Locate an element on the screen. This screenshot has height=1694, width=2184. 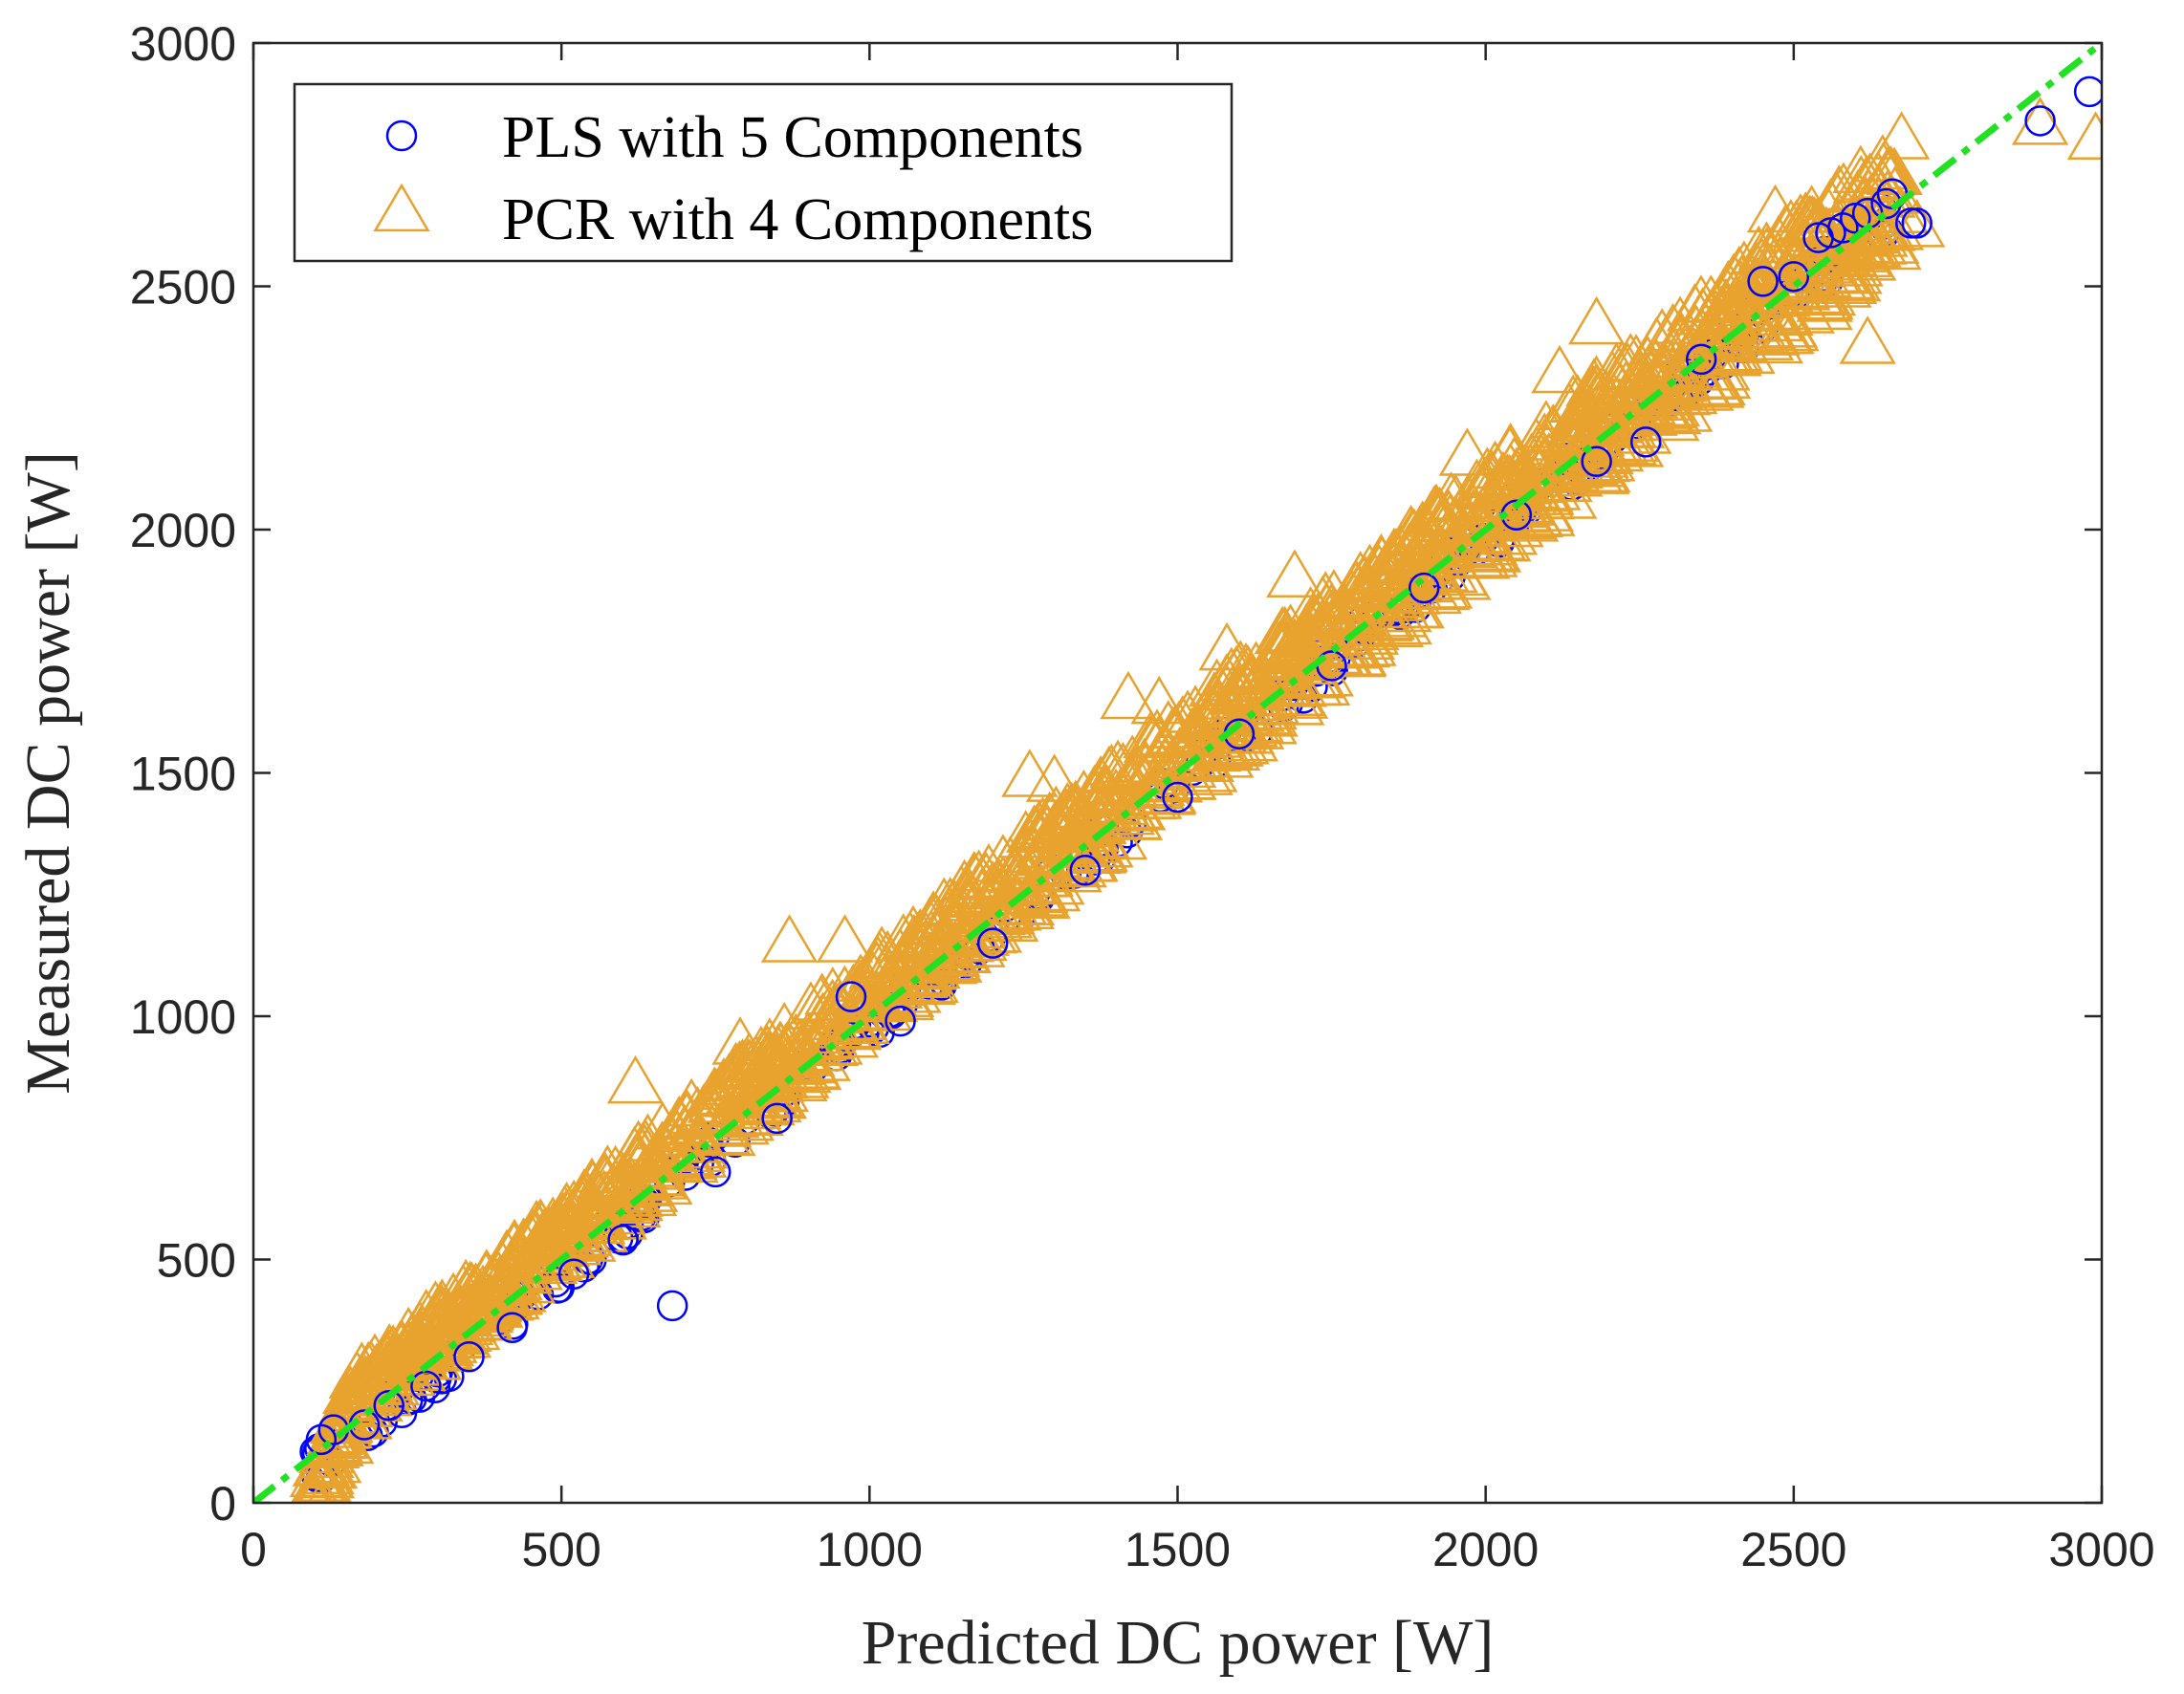
x-tick-label: 0 is located at coordinates (254, 1549).